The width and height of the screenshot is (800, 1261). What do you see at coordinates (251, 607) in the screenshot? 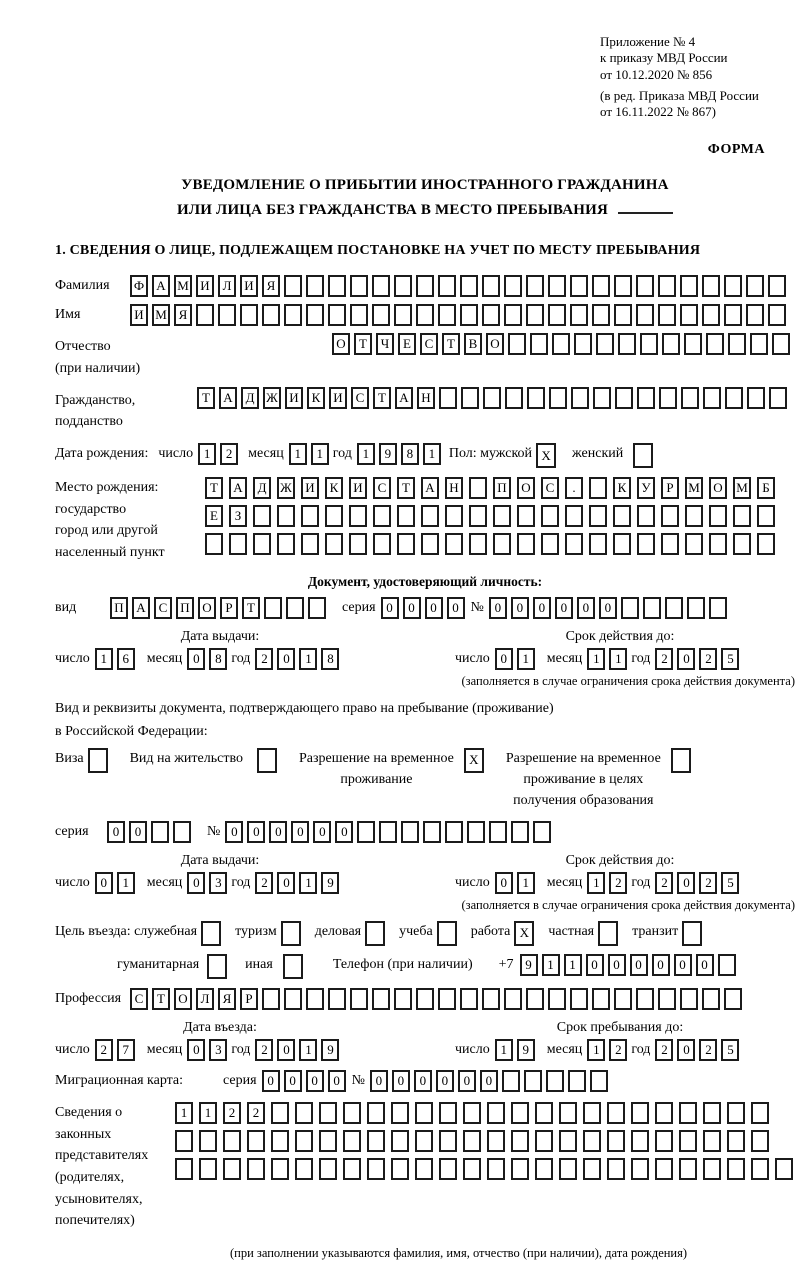
I see `form-cell: Т` at bounding box center [251, 607].